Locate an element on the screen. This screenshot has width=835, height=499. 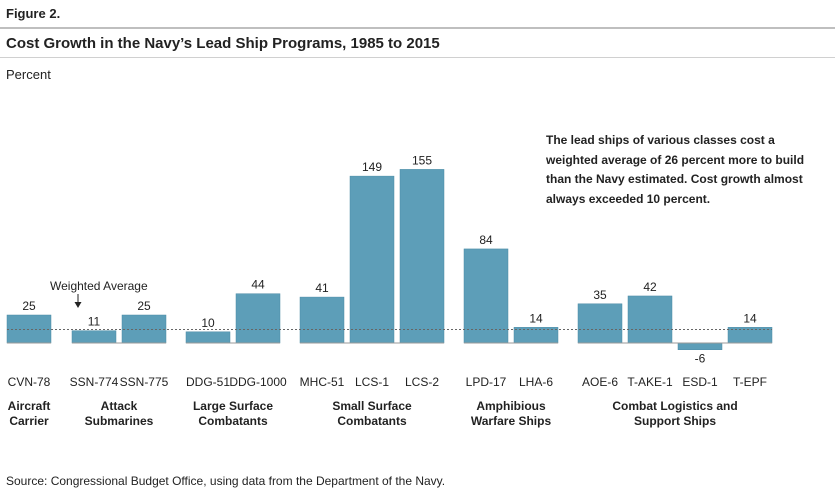
figure-label: Figure 2. is located at coordinates (33, 13).